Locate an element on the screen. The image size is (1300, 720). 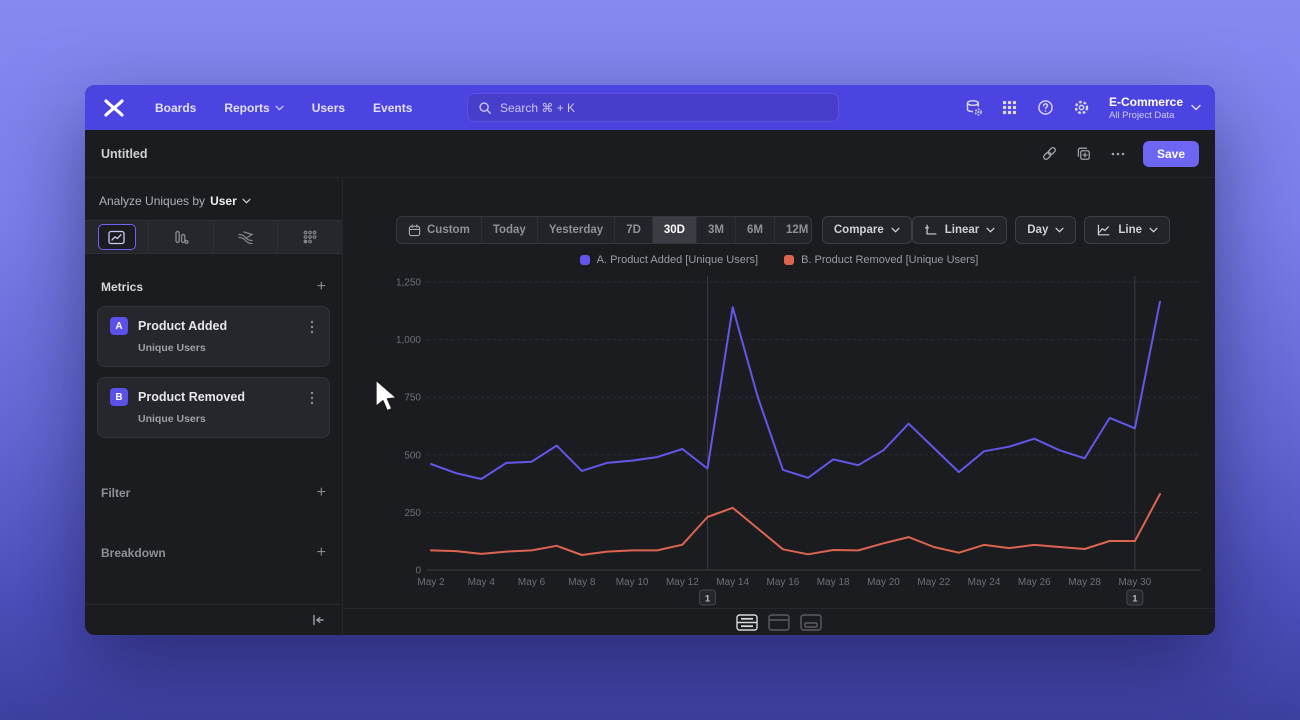
view-mode-bar is located at coordinates (779, 621).